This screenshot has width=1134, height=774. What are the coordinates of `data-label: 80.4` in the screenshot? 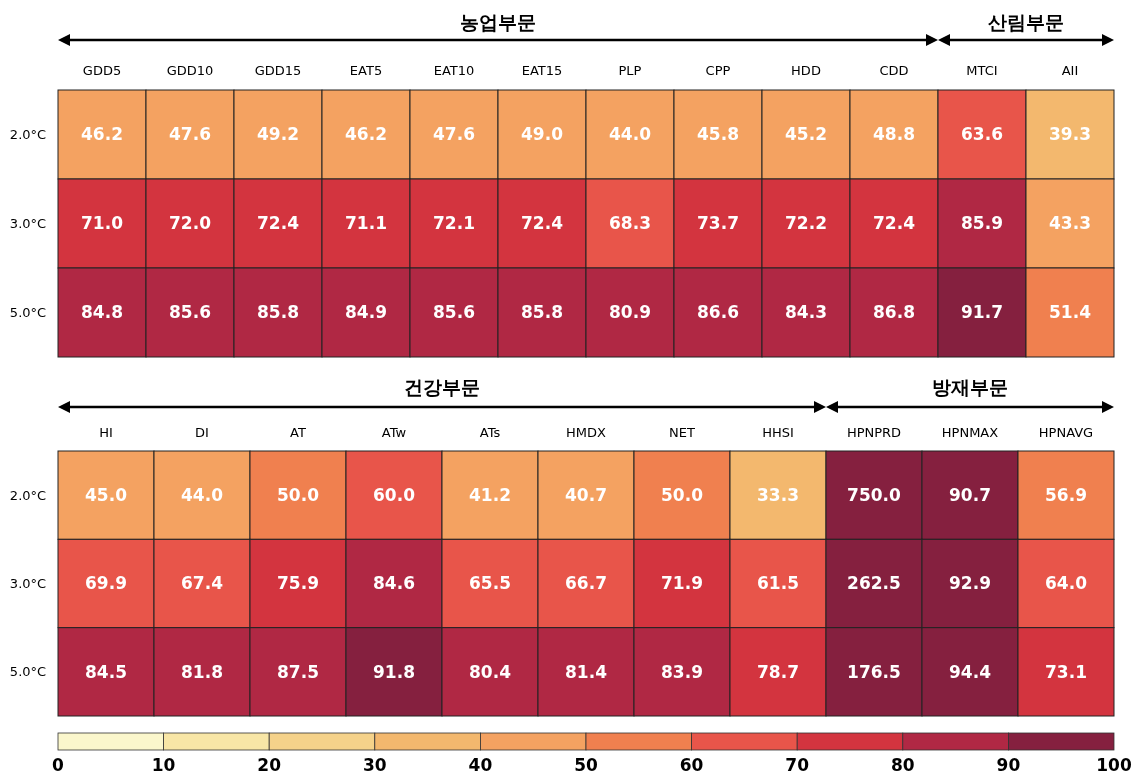 It's located at (490, 671).